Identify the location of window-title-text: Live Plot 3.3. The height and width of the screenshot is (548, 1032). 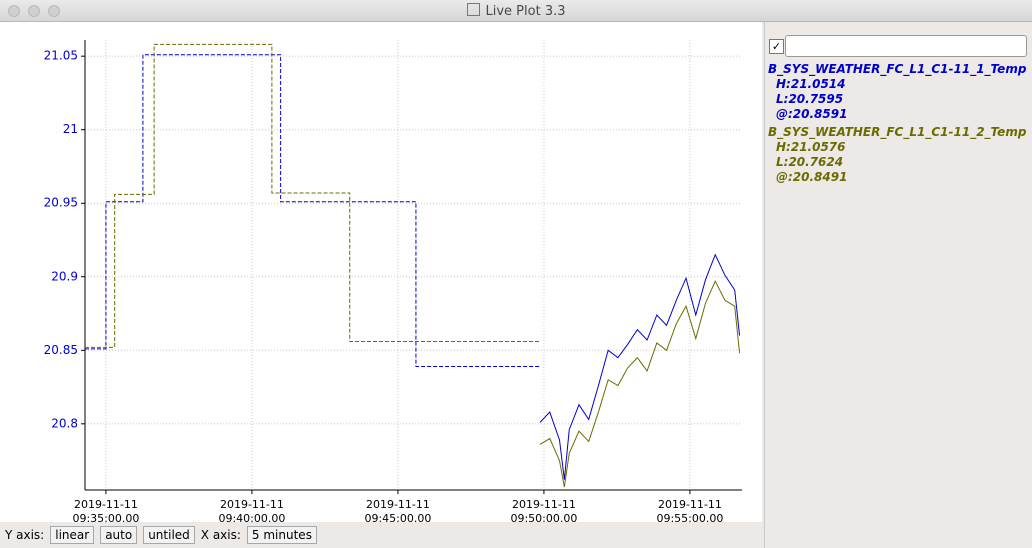
(525, 11).